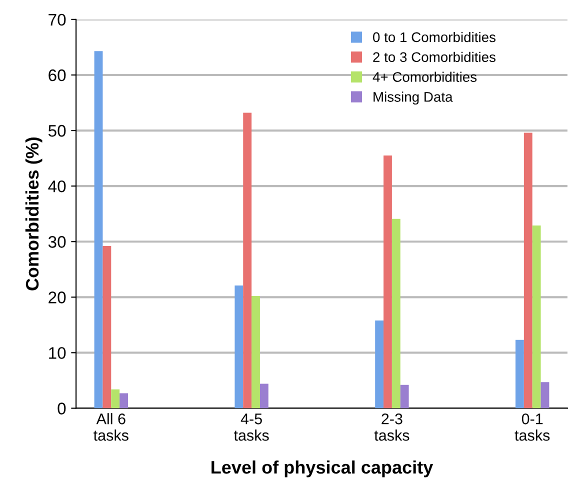  I want to click on y-tick-label: 70, so click(57, 20).